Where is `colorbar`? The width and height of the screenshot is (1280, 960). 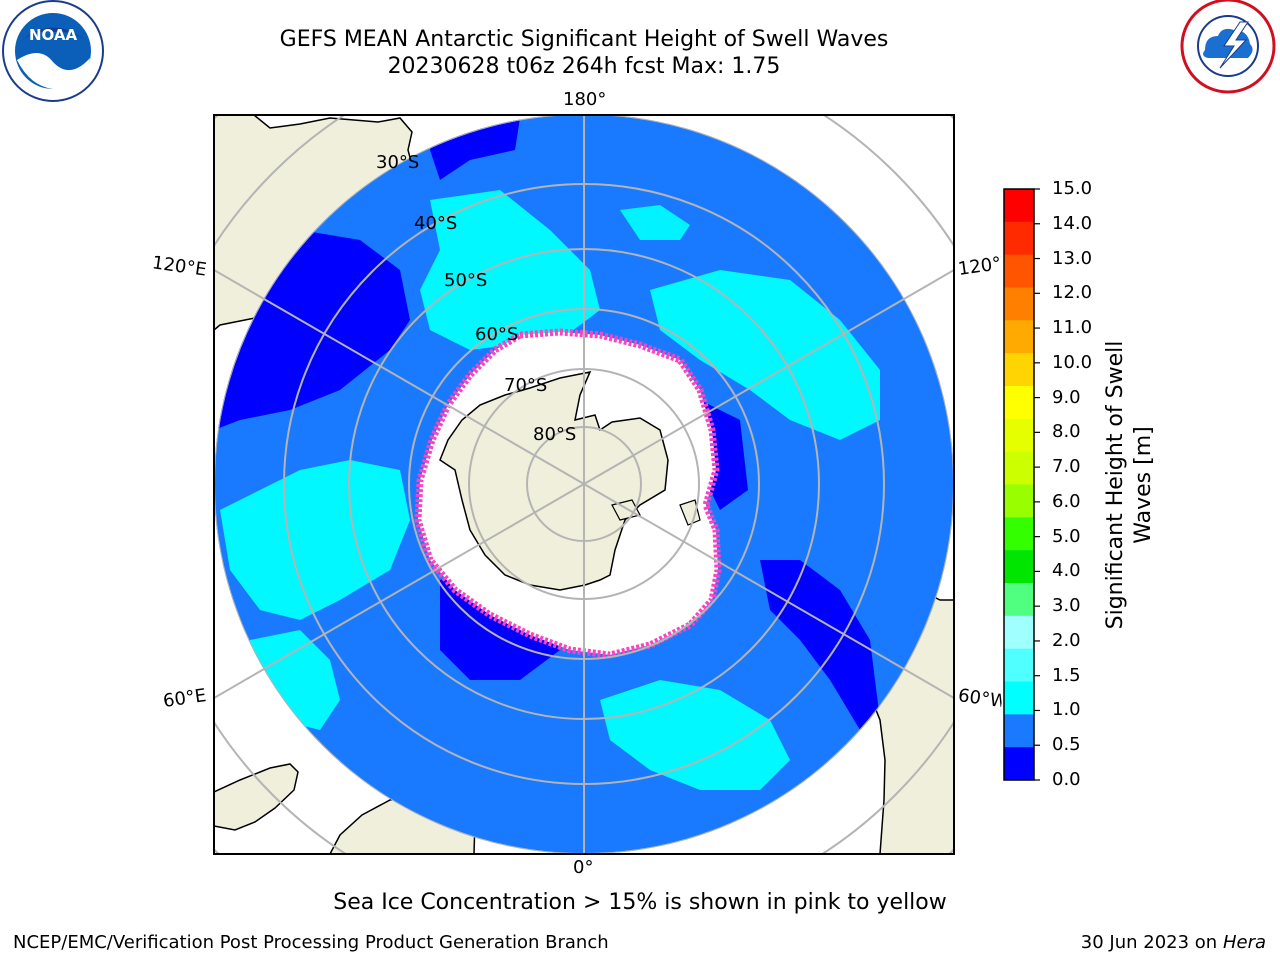
colorbar is located at coordinates (1021, 484).